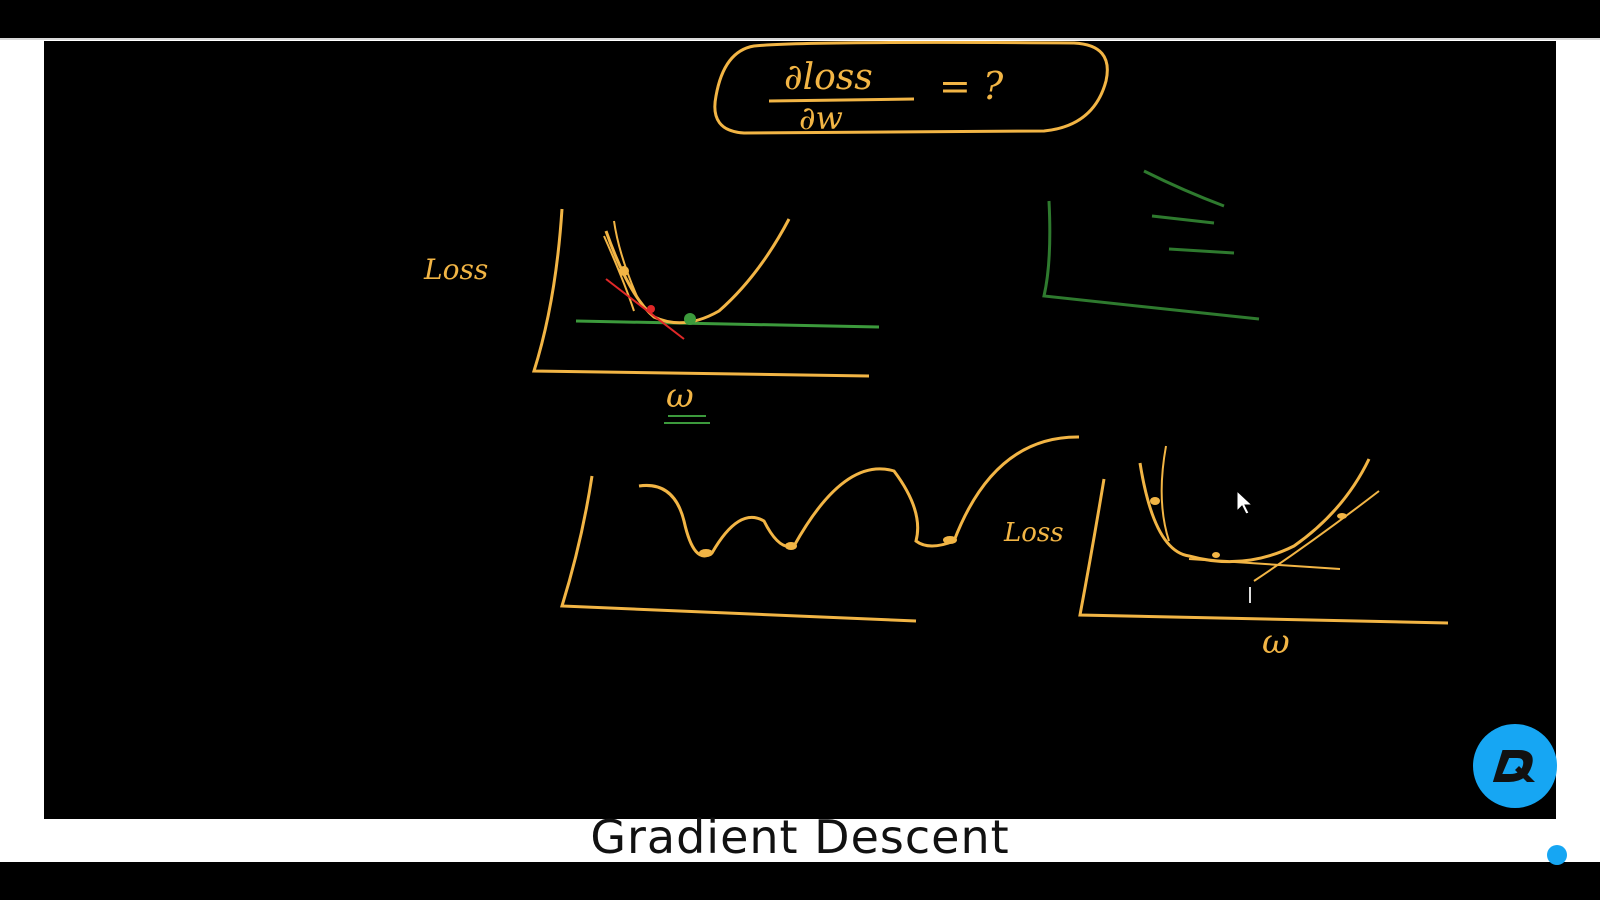  What do you see at coordinates (800, 19) in the screenshot?
I see `top-black-bar` at bounding box center [800, 19].